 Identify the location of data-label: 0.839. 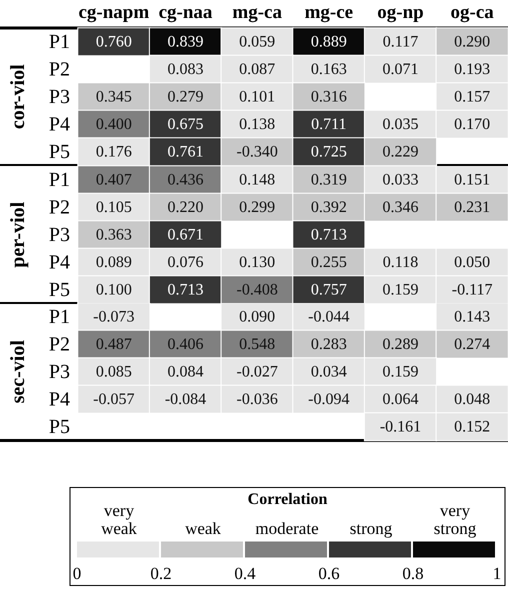
(186, 41).